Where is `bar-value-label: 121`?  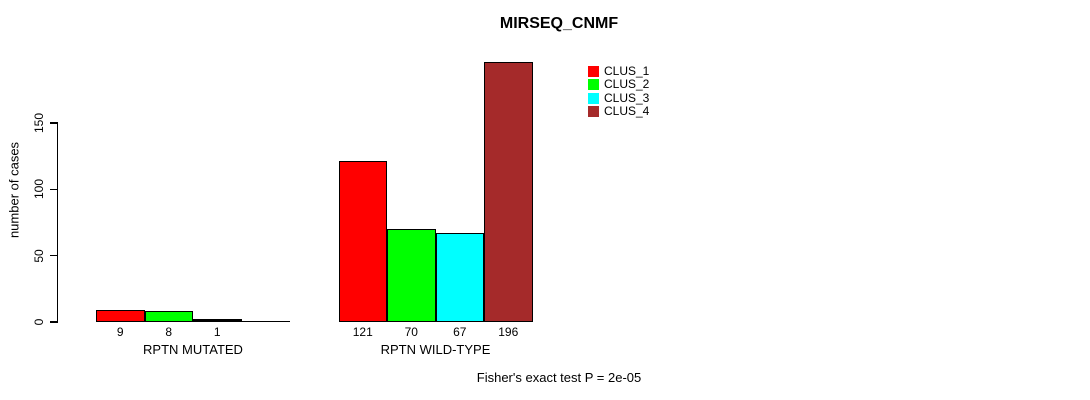
bar-value-label: 121 is located at coordinates (362, 332).